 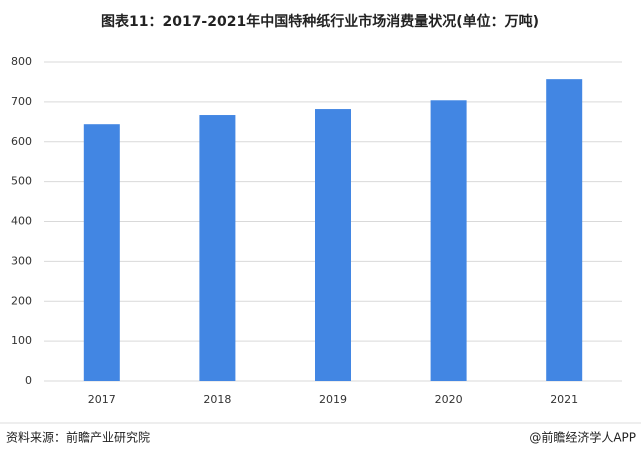 What do you see at coordinates (333, 399) in the screenshot?
I see `x-tick-label: 2019` at bounding box center [333, 399].